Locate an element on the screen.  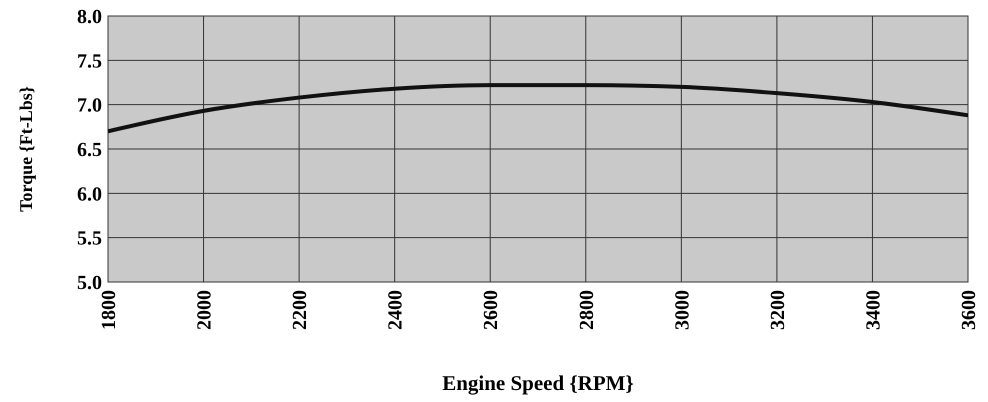
y-tick-label: 7.0 is located at coordinates (89, 105).